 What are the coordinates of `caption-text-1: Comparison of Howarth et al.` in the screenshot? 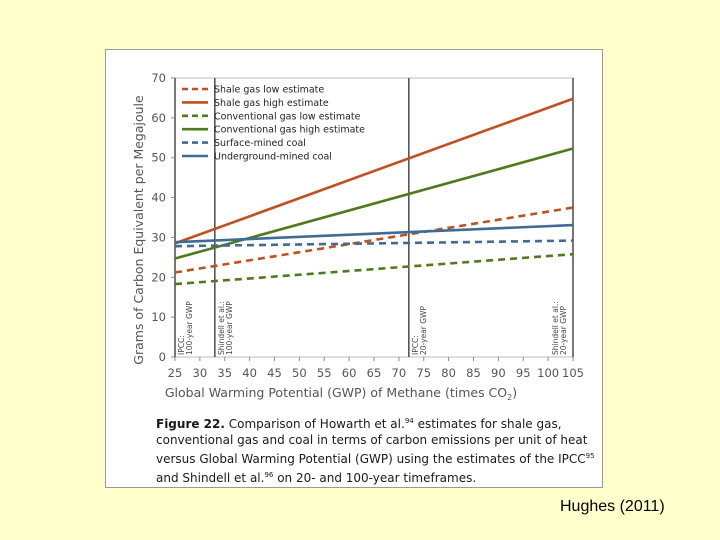 It's located at (316, 424).